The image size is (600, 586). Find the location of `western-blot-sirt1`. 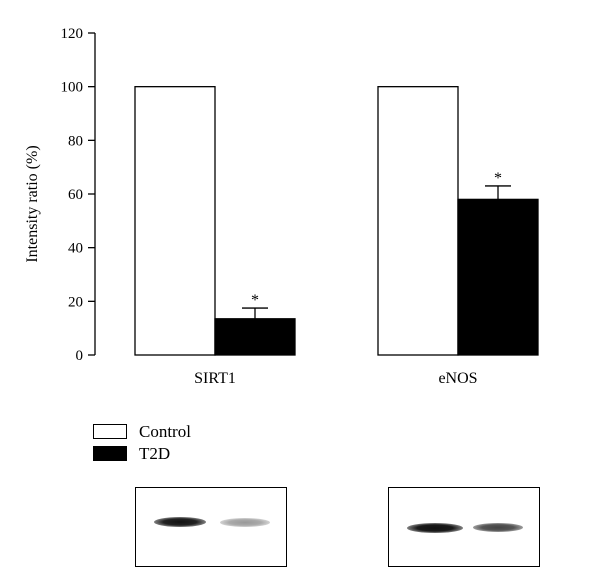

western-blot-sirt1 is located at coordinates (211, 527).